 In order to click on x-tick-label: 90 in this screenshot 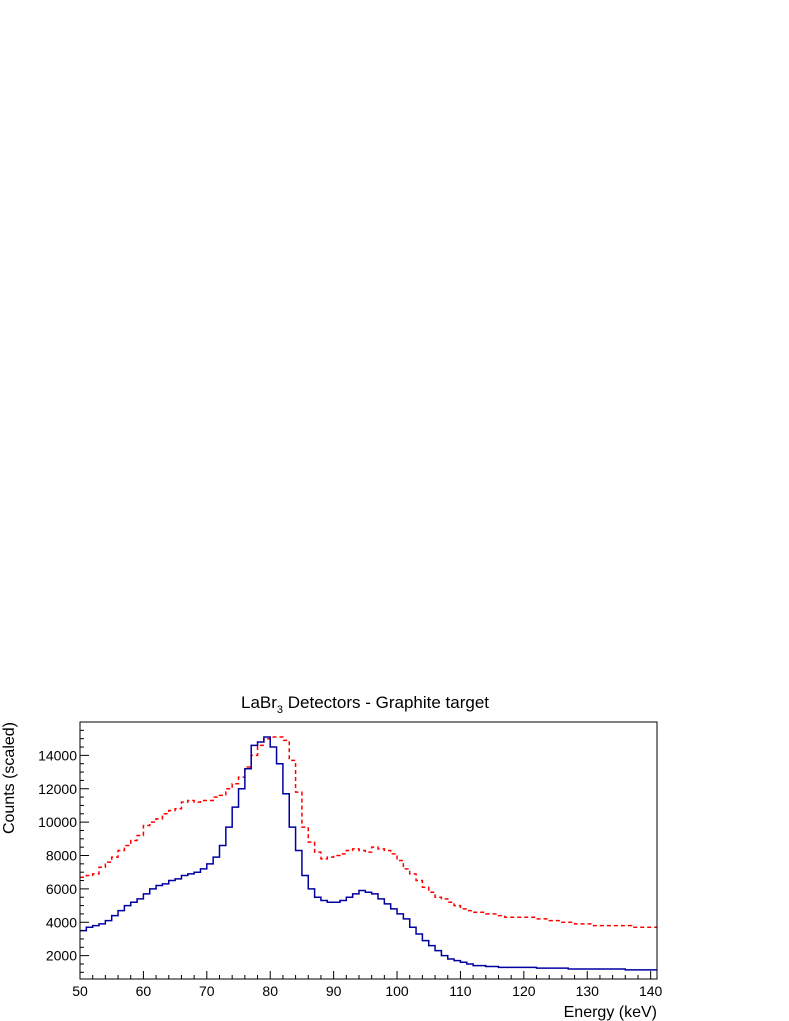, I will do `click(334, 991)`.